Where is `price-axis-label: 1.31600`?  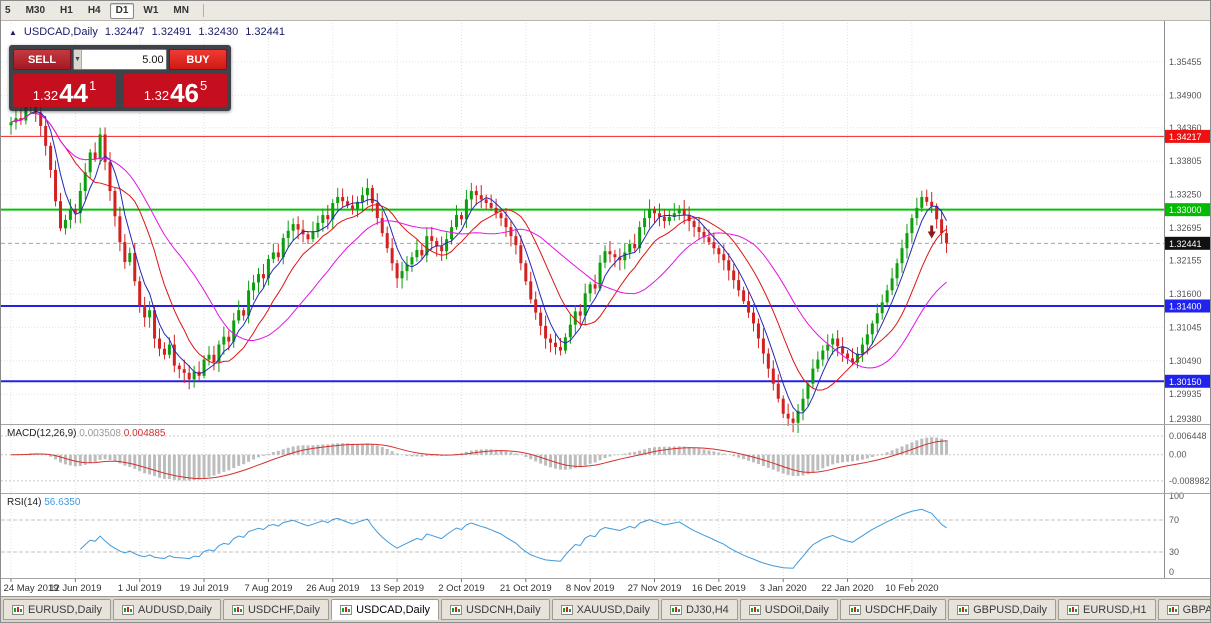
price-axis-label: 1.31600 is located at coordinates (1185, 294).